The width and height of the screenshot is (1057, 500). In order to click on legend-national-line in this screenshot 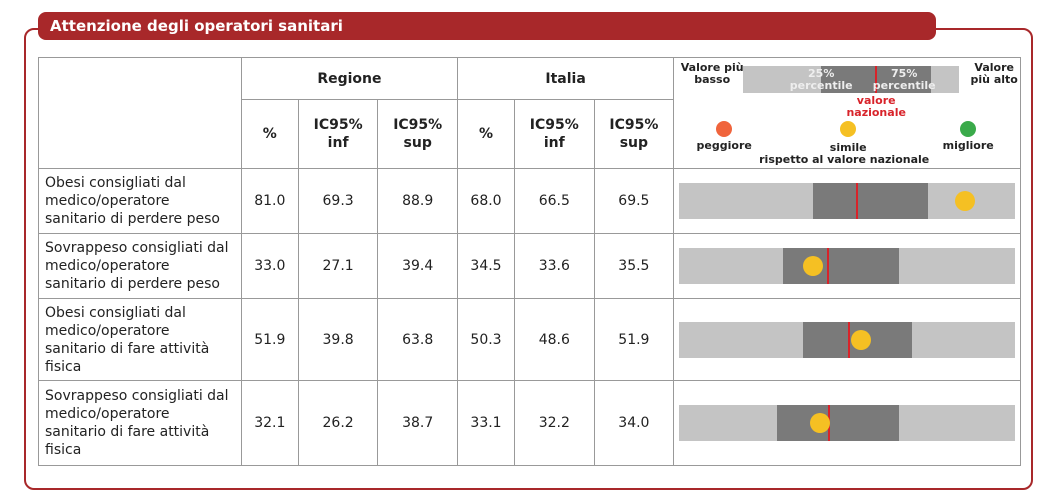, I will do `click(876, 79)`.